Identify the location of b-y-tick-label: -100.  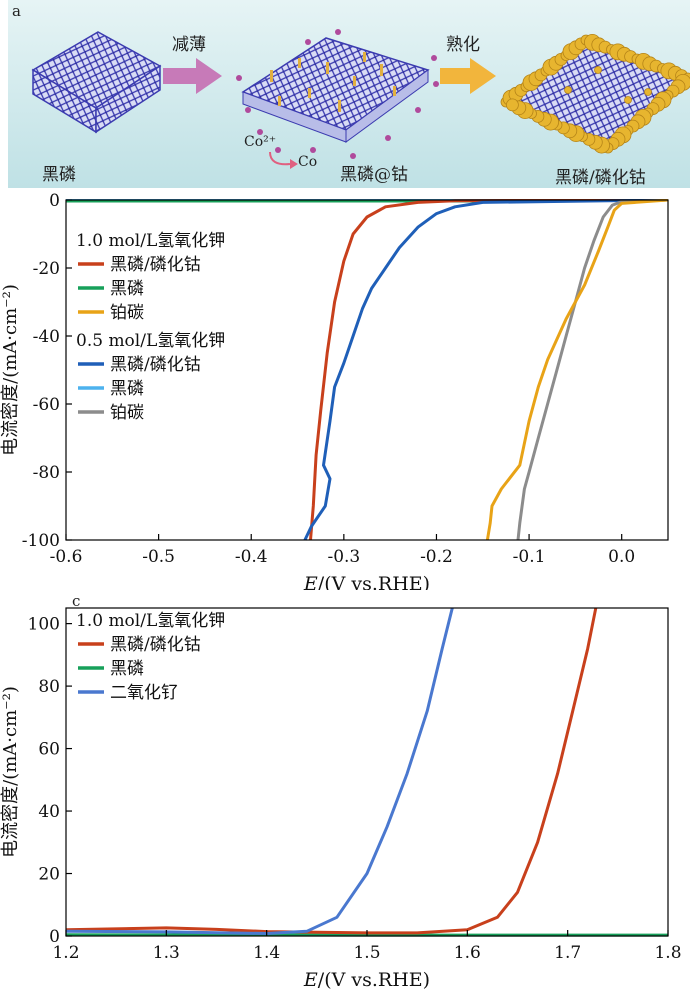
(41, 541).